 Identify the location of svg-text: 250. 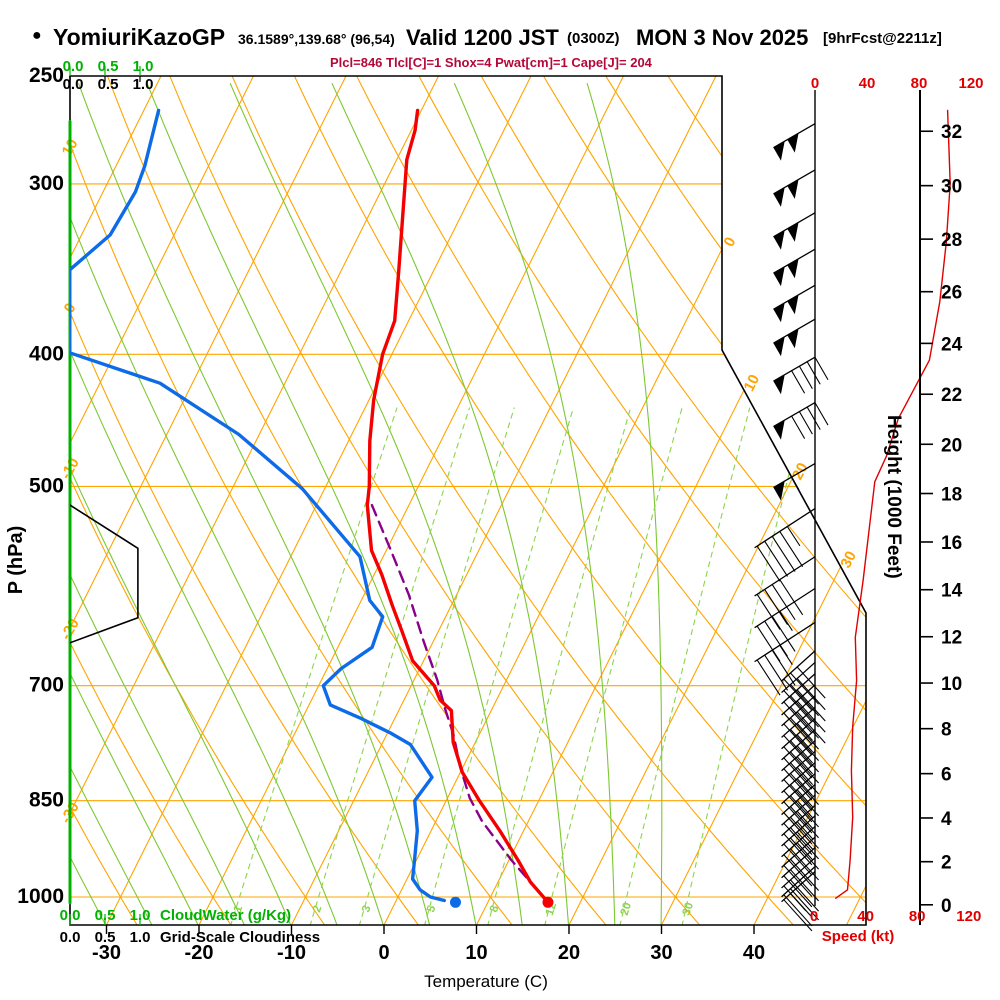
(46, 75).